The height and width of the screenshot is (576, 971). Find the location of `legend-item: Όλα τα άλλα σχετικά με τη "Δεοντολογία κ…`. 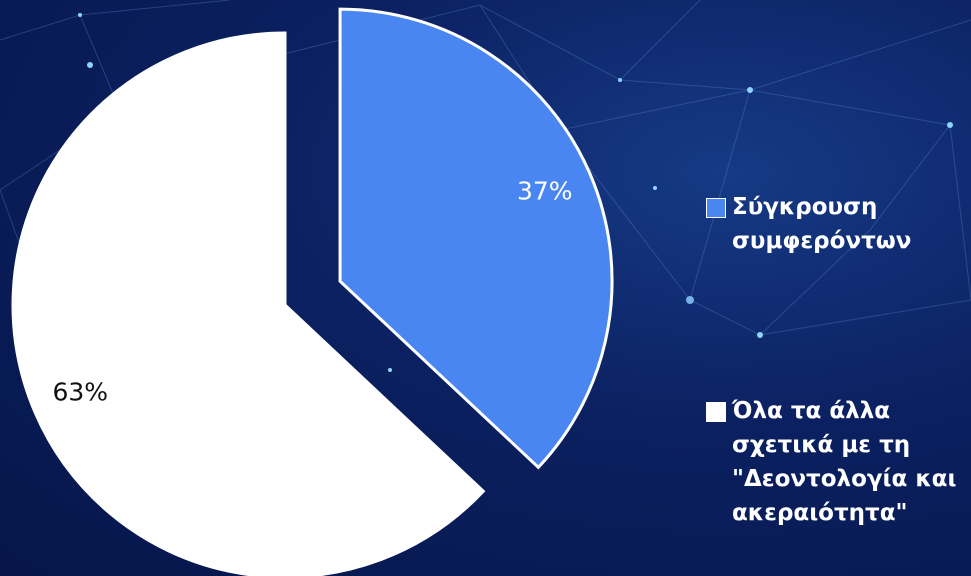

legend-item: Όλα τα άλλα σχετικά με τη "Δεοντολογία κ… is located at coordinates (836, 462).